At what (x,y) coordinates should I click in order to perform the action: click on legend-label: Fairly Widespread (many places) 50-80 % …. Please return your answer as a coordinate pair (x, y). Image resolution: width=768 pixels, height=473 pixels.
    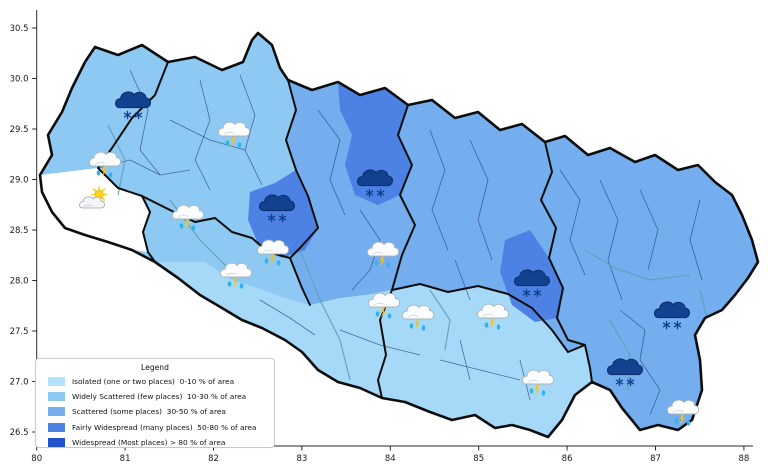
    Looking at the image, I should click on (164, 427).